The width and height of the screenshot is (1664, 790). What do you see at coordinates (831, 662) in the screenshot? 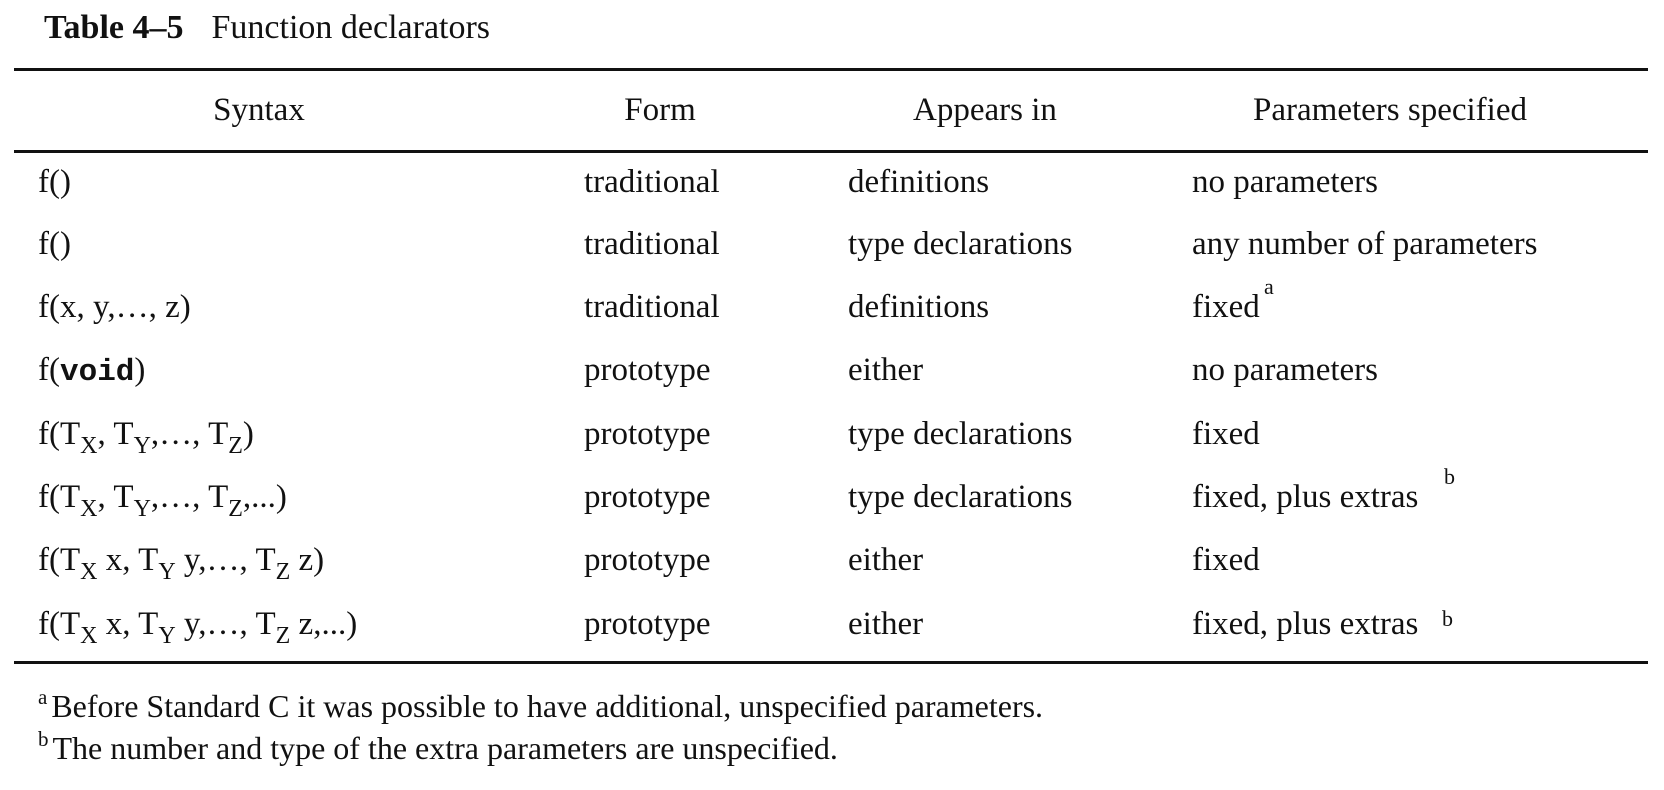
I see `table-bottom-rule` at bounding box center [831, 662].